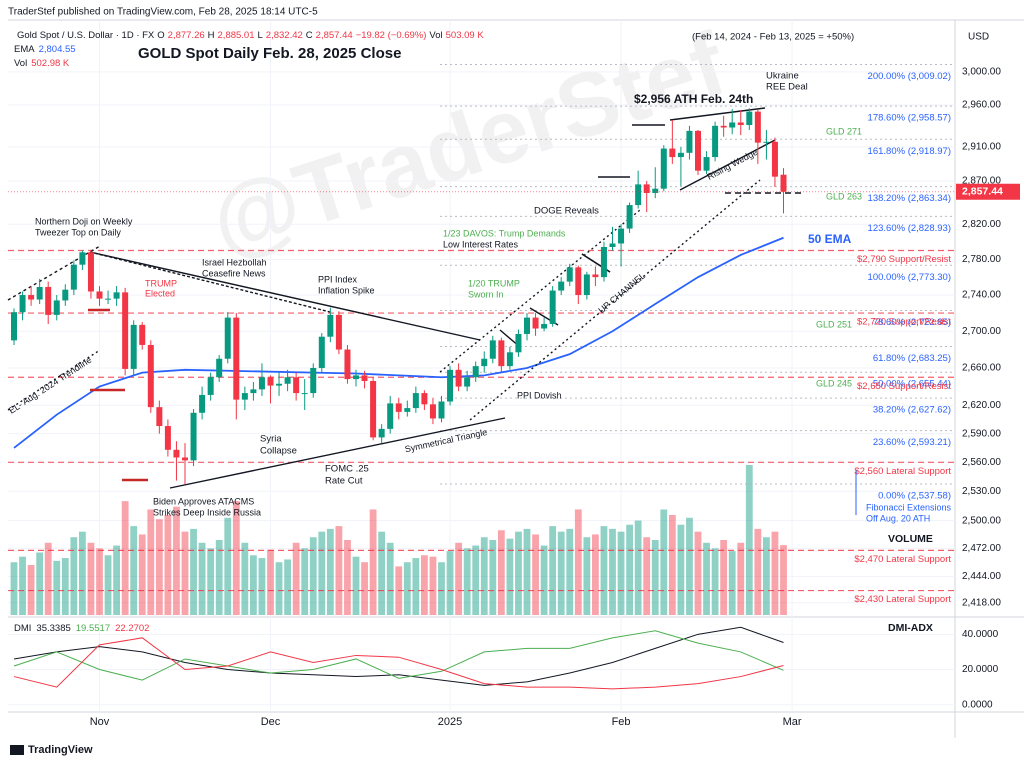 This screenshot has height=765, width=1024. What do you see at coordinates (981, 181) in the screenshot?
I see `y-tick-label: 2,870.00` at bounding box center [981, 181].